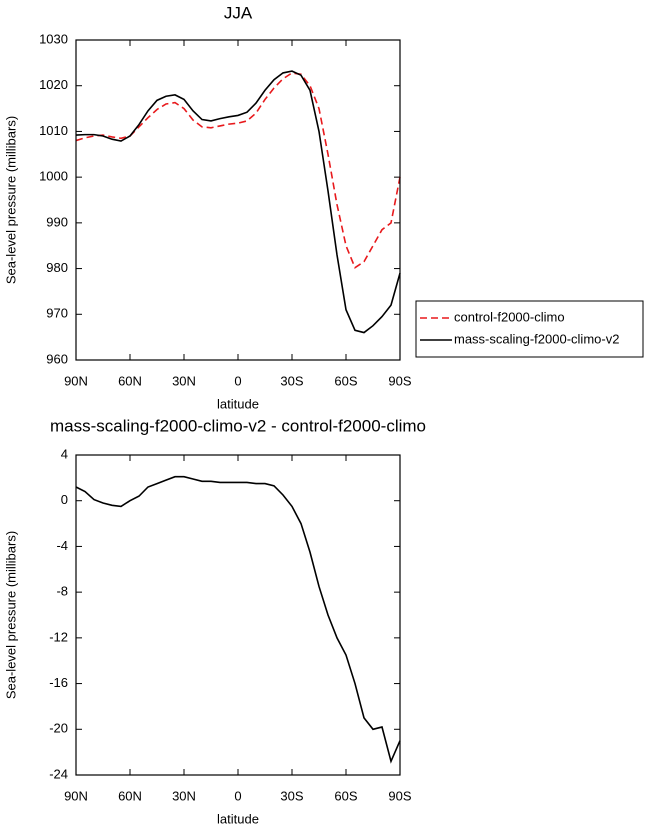  Describe the element at coordinates (64, 453) in the screenshot. I see `y-tick-label: 4` at that location.